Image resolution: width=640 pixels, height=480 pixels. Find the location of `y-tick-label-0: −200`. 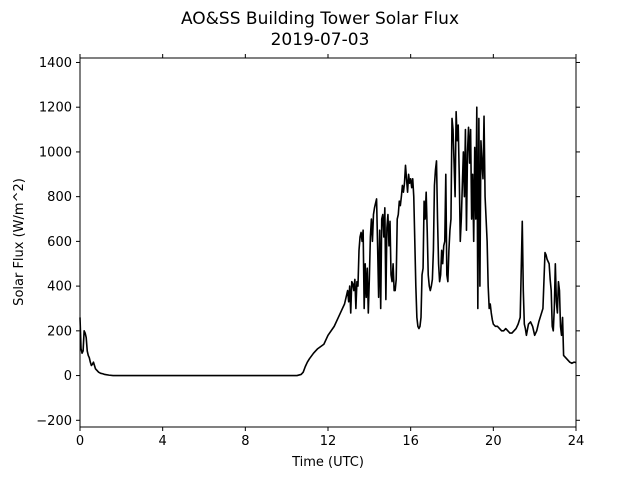

y-tick-label-0: −200 is located at coordinates (54, 421).